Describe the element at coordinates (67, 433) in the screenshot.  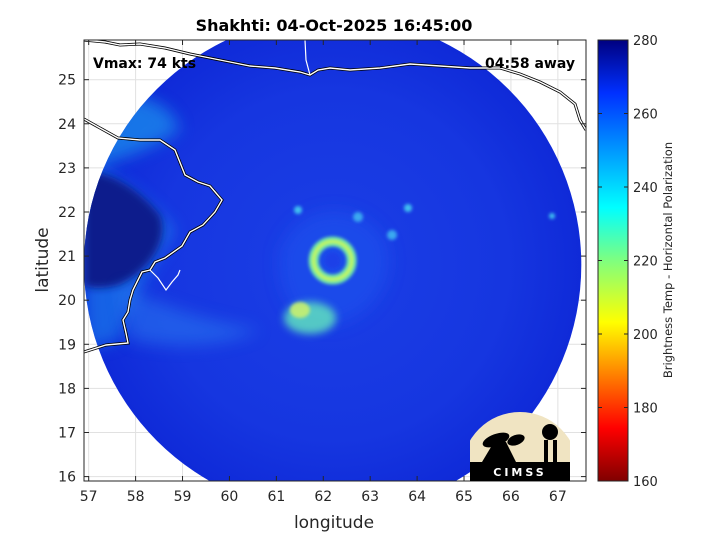
I see `y-tick-label: 17` at that location.